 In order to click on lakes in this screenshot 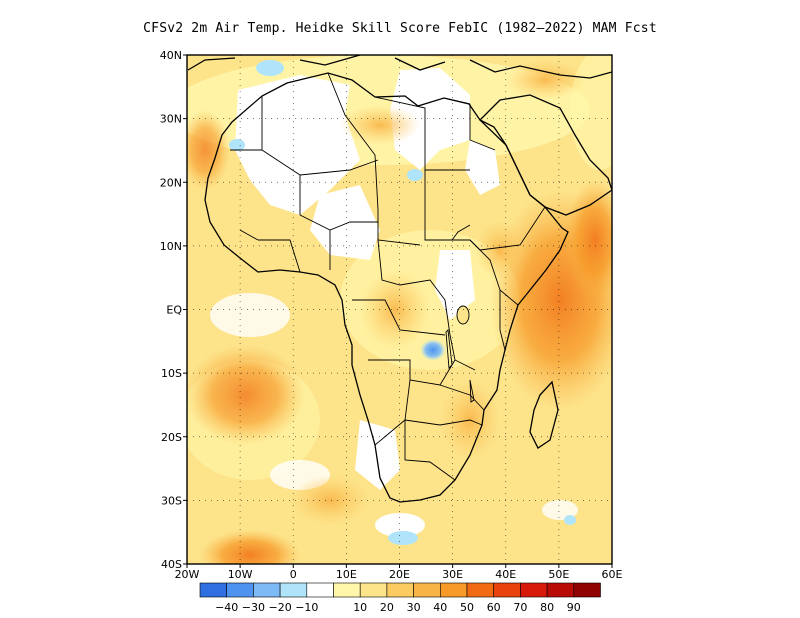, I will do `click(460, 354)`.